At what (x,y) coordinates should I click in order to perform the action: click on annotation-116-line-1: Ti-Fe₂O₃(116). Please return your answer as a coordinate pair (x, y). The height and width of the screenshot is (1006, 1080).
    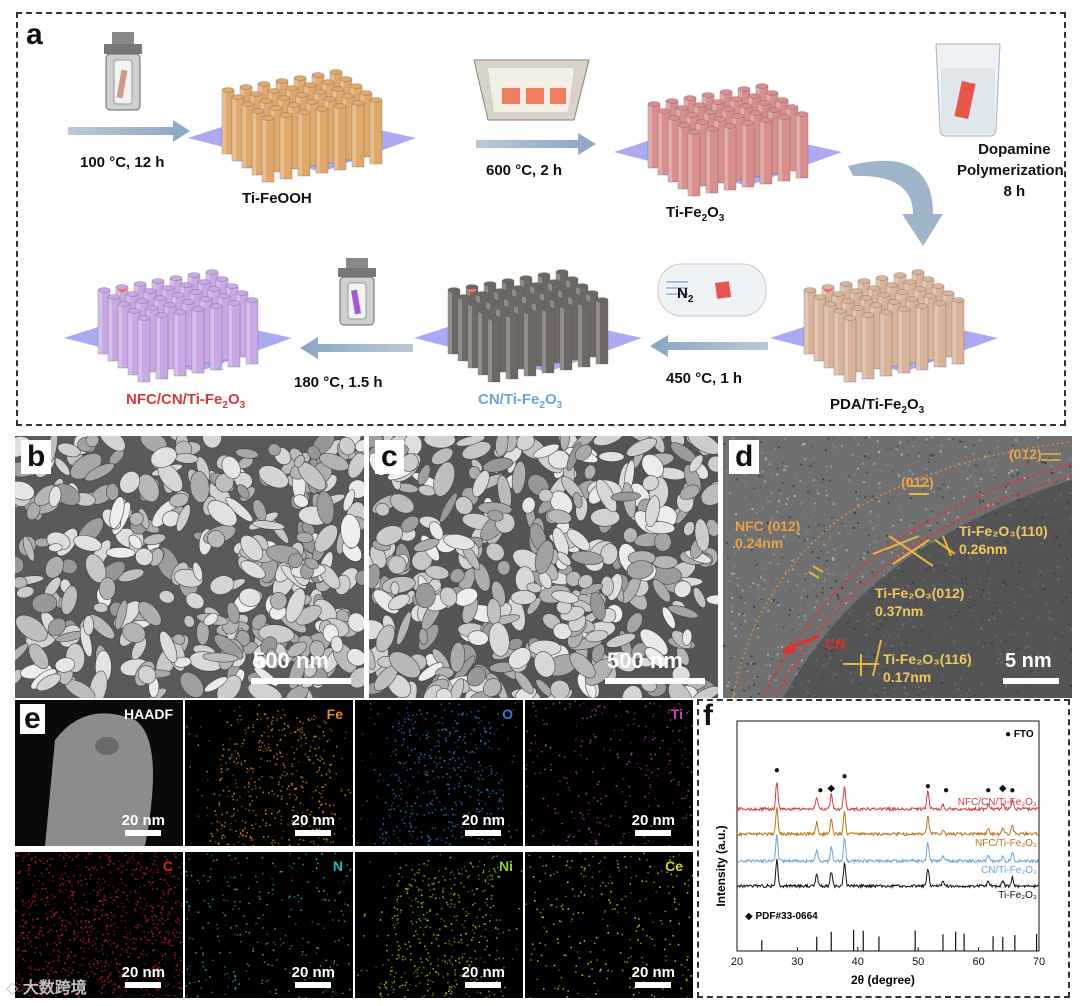
    Looking at the image, I should click on (927, 659).